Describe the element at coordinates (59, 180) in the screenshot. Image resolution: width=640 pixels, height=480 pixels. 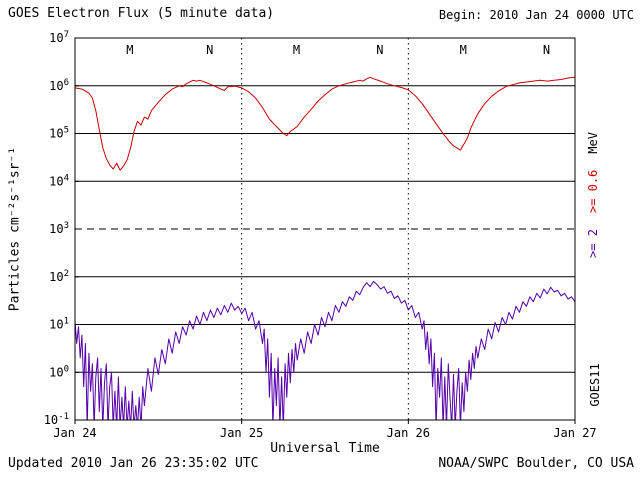
I see `y-tick-label: 10⁴` at that location.